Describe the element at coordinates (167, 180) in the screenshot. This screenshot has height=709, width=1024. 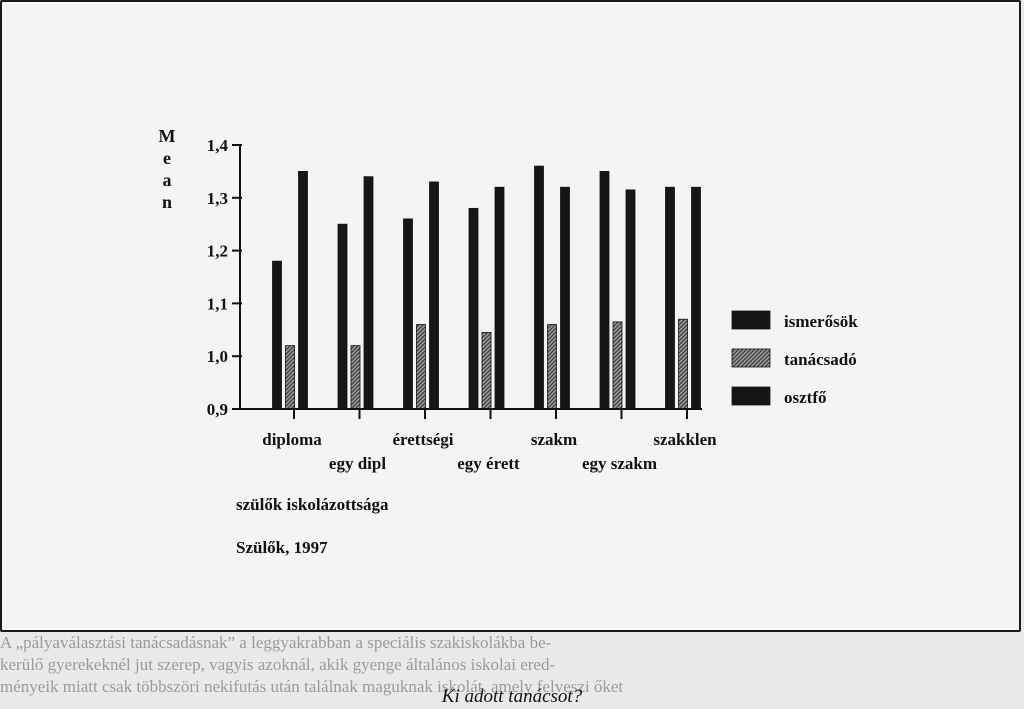
I see `y-axis-label-letter: a` at that location.